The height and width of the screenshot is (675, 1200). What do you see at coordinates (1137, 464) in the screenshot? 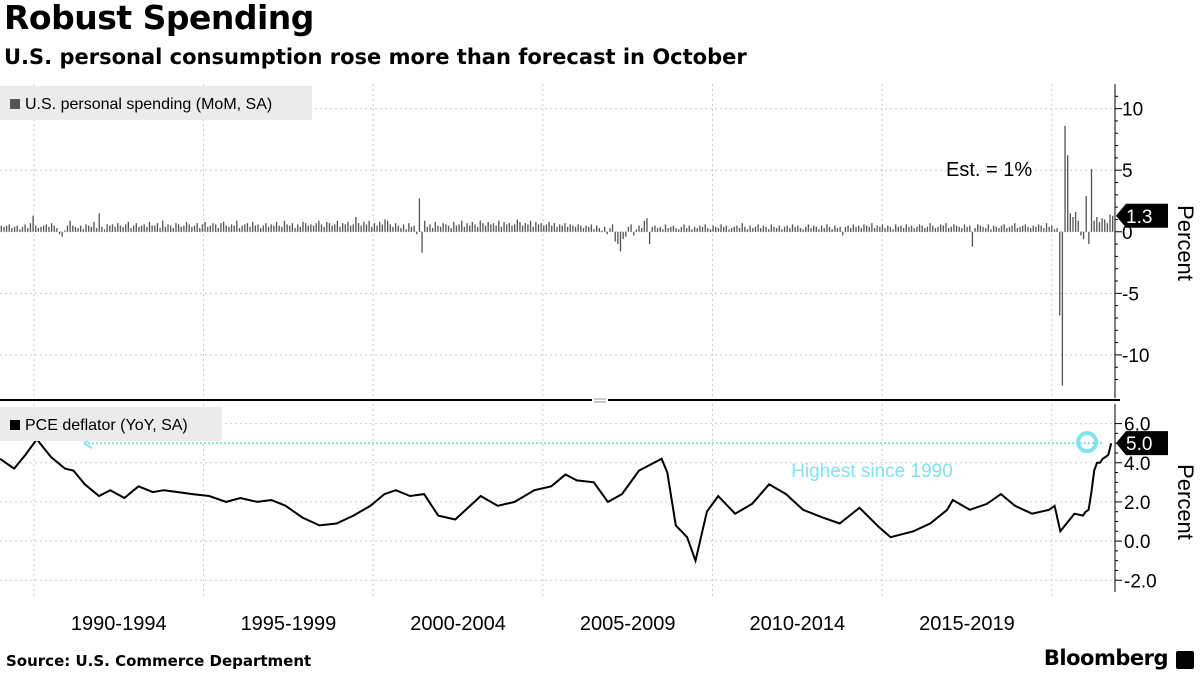
I see `y-tick-label-bottom: 4.0` at bounding box center [1137, 464].